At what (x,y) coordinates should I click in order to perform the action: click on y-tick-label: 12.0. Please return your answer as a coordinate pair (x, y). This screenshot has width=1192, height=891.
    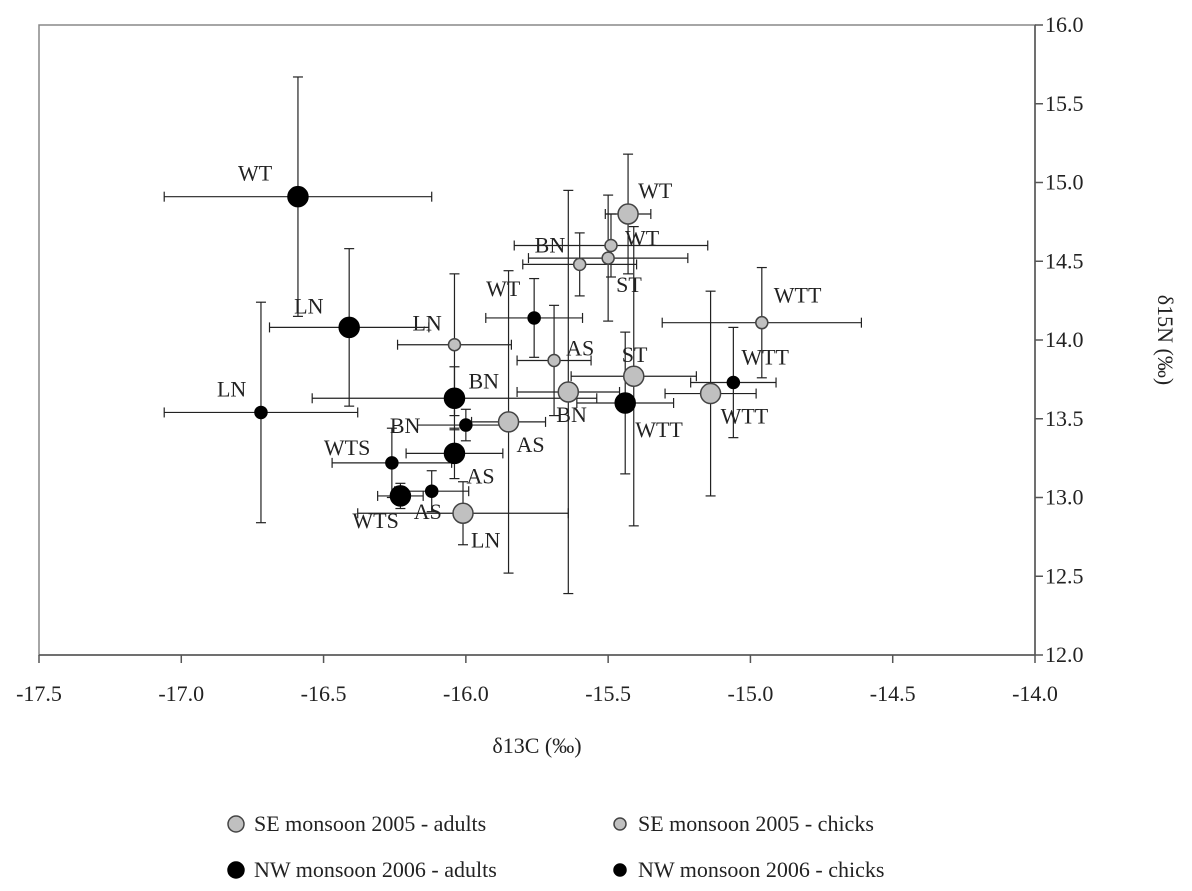
    Looking at the image, I should click on (1064, 654).